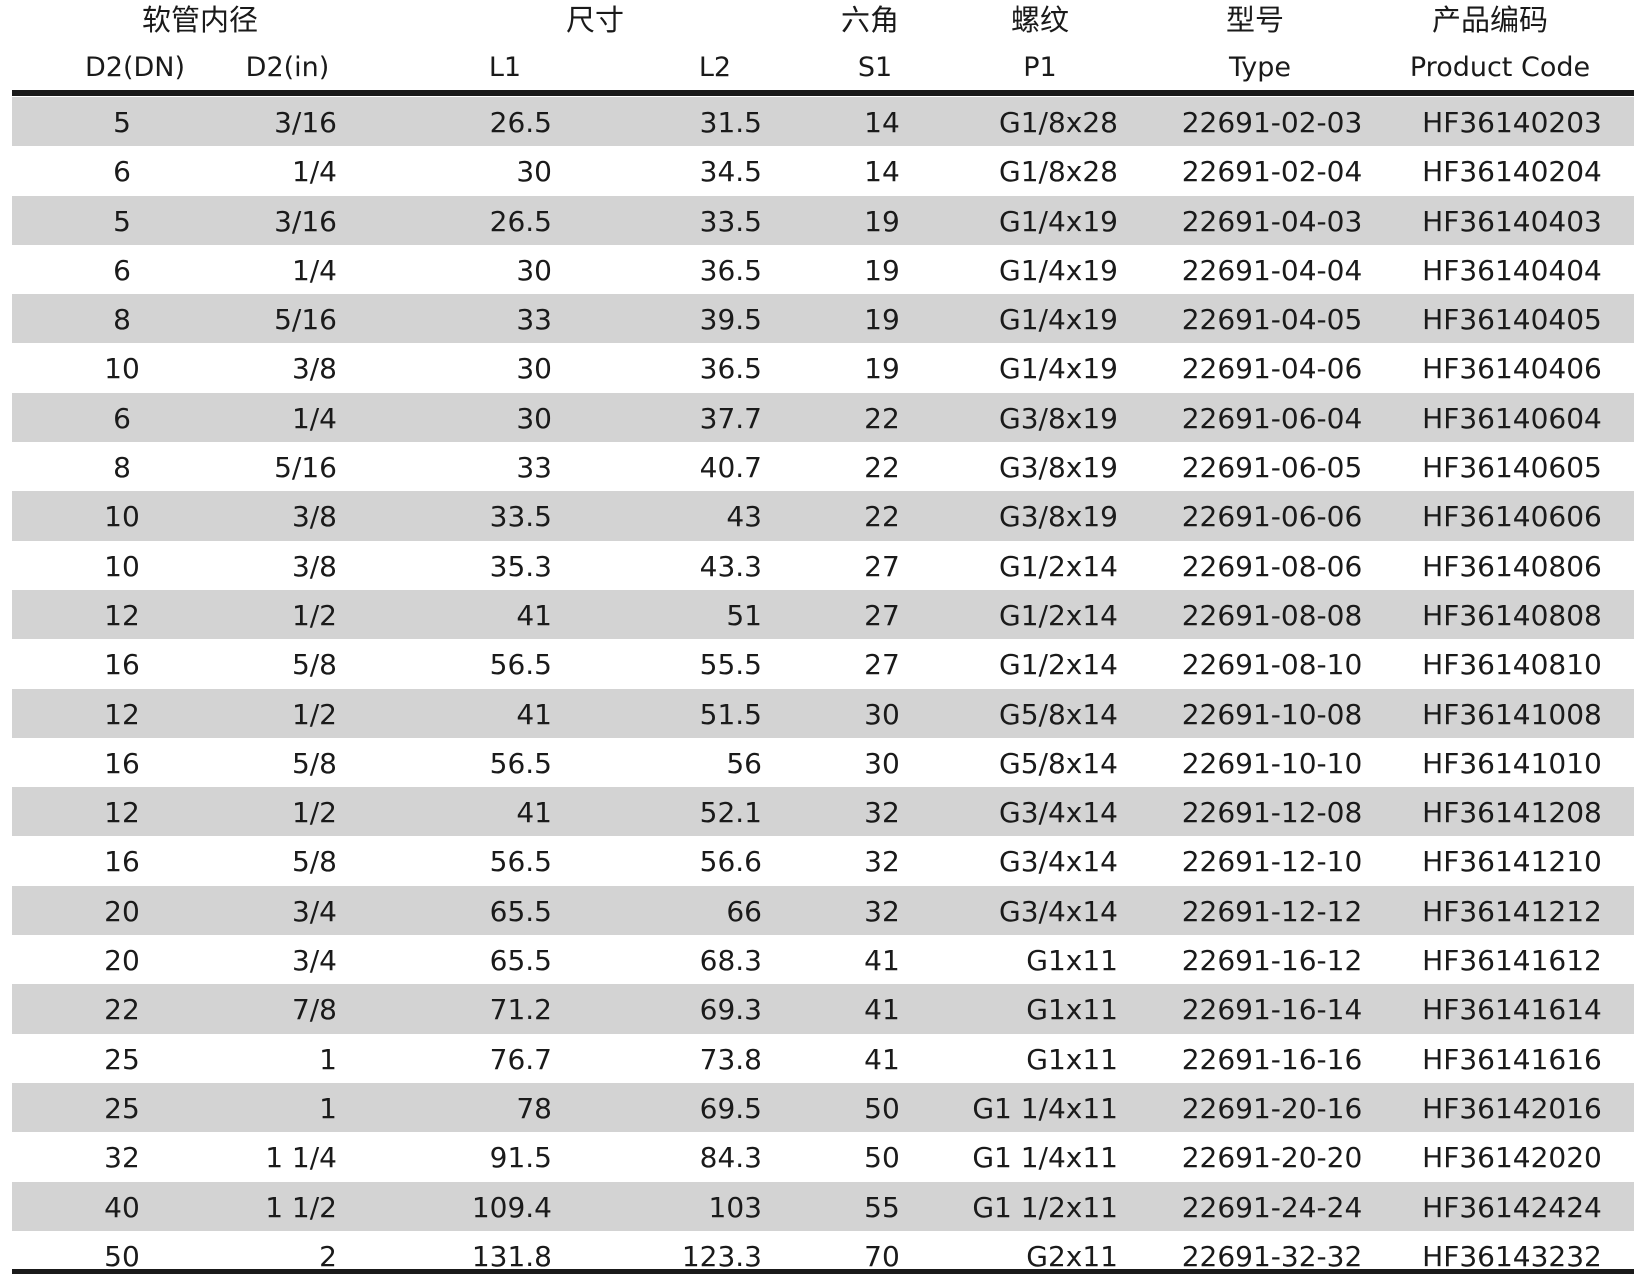  What do you see at coordinates (301, 1158) in the screenshot?
I see `cell-d2-in: 1 1/4` at bounding box center [301, 1158].